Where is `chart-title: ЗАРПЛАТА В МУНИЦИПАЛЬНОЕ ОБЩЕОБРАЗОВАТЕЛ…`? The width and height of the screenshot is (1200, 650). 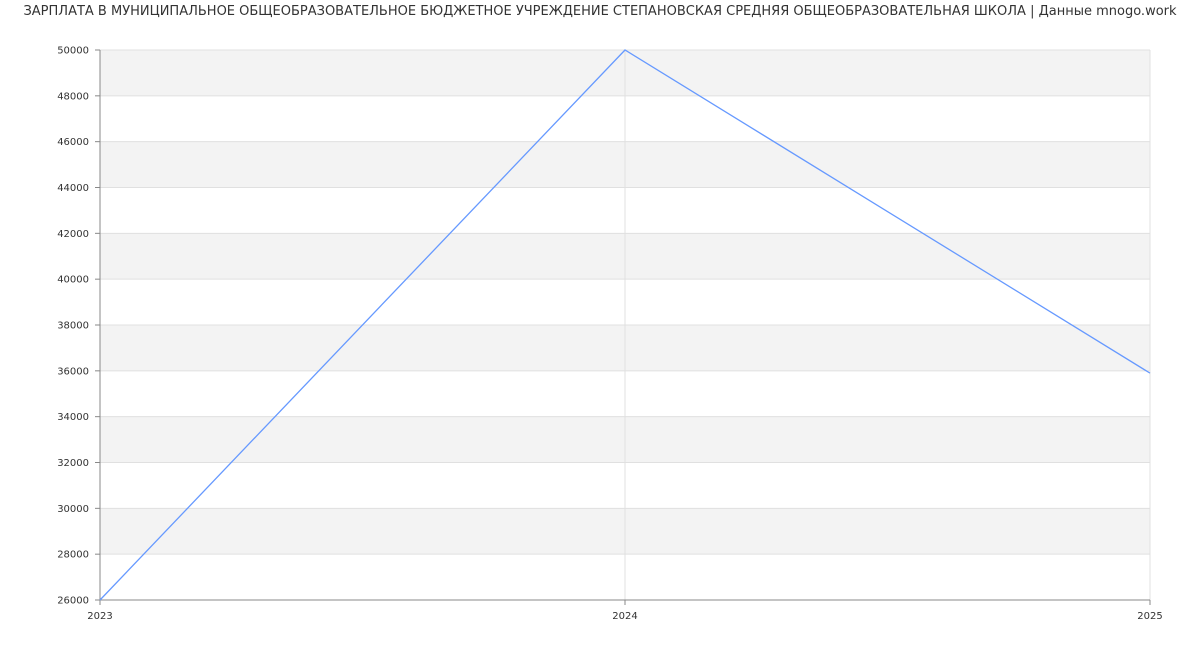 chart-title: ЗАРПЛАТА В МУНИЦИПАЛЬНОЕ ОБЩЕОБРАЗОВАТЕЛ… is located at coordinates (600, 11).